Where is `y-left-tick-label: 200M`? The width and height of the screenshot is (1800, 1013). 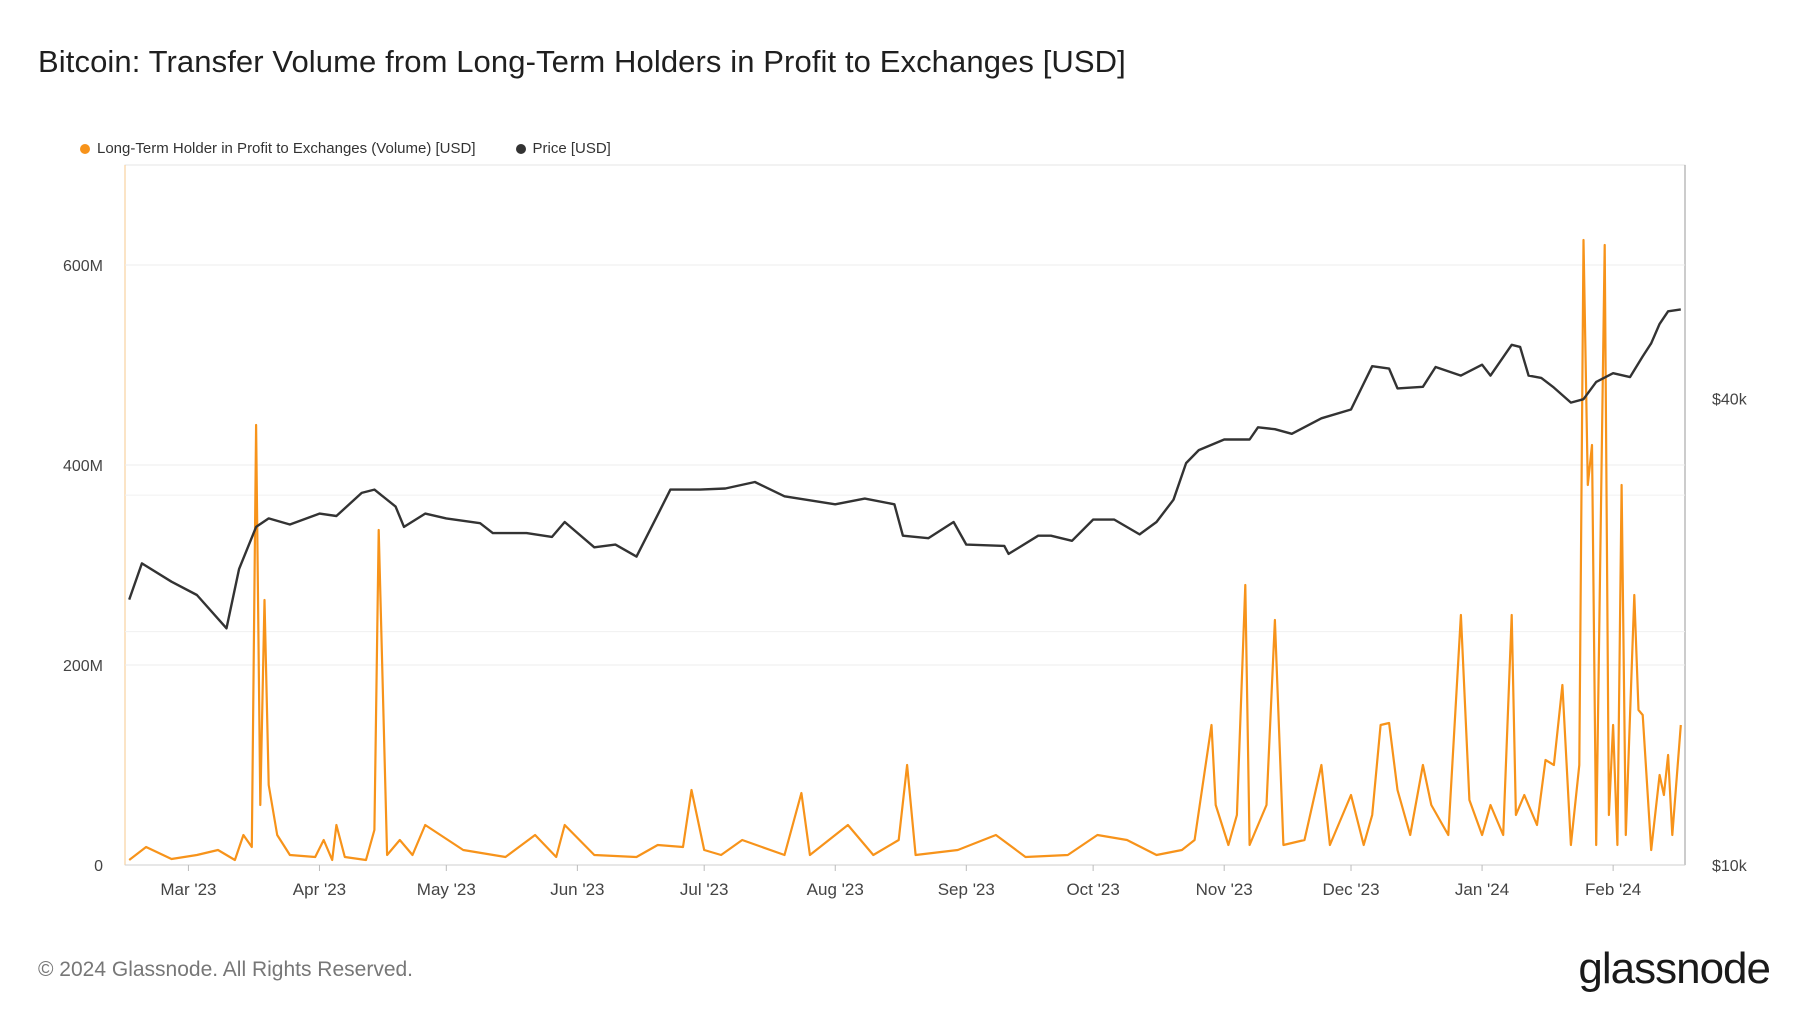
y-left-tick-label: 200M is located at coordinates (83, 666).